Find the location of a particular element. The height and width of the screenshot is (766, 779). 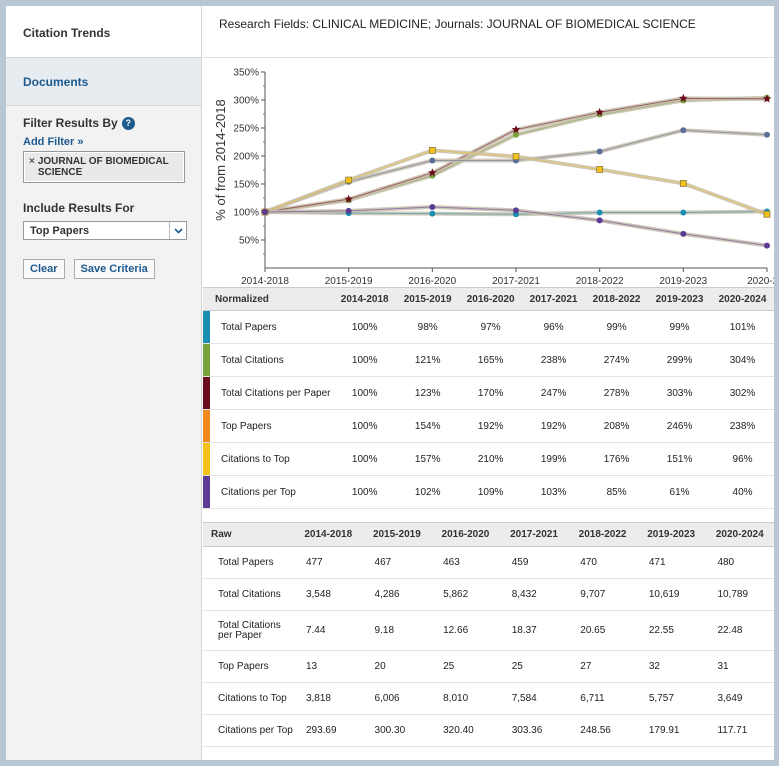

raw-header-cell: 2016-2020 is located at coordinates (465, 534).